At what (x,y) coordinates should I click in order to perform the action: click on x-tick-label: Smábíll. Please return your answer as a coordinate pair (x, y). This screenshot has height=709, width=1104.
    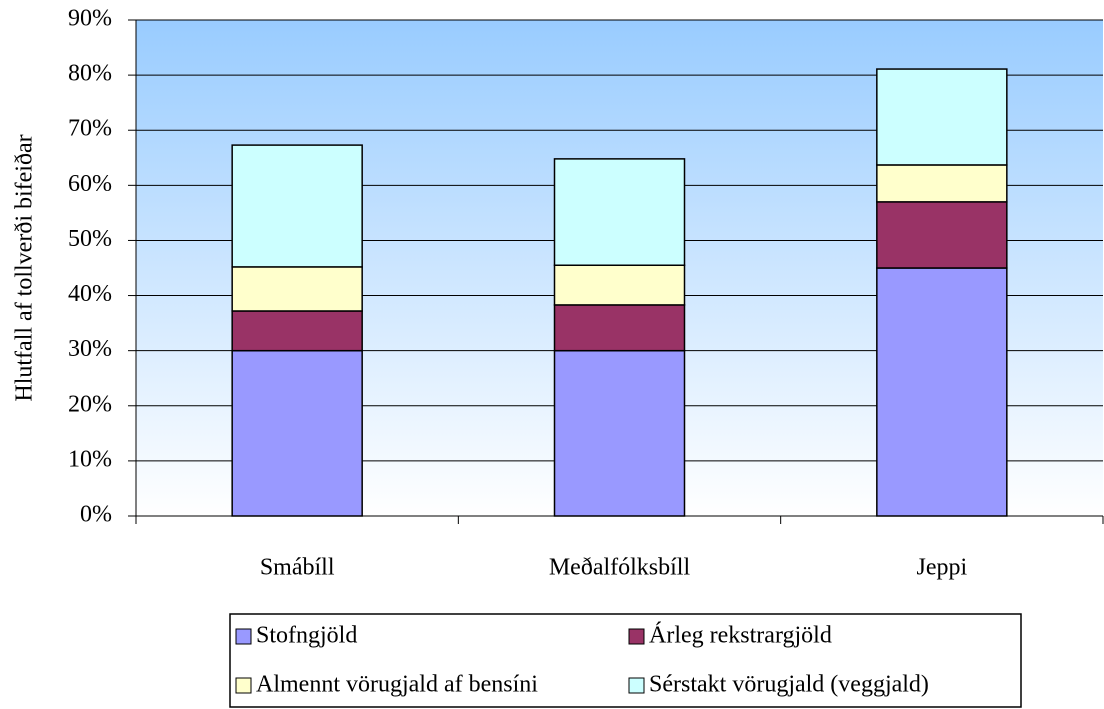
    Looking at the image, I should click on (297, 568).